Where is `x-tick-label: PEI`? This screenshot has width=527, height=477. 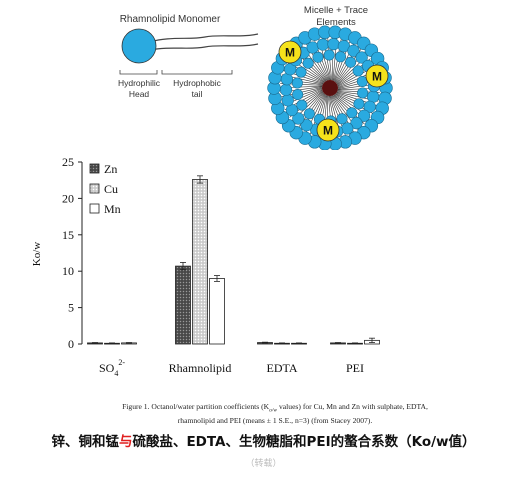 x-tick-label: PEI is located at coordinates (355, 368).